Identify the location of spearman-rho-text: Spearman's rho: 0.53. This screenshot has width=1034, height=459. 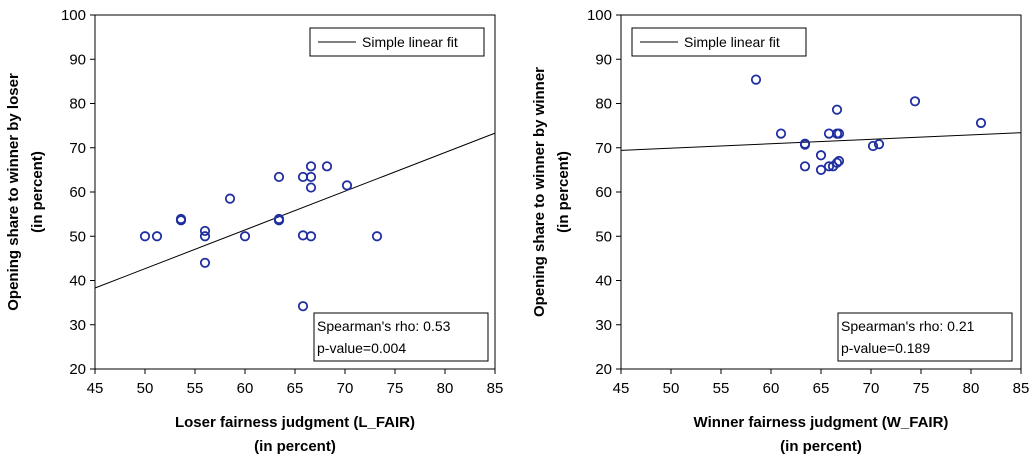
(384, 326).